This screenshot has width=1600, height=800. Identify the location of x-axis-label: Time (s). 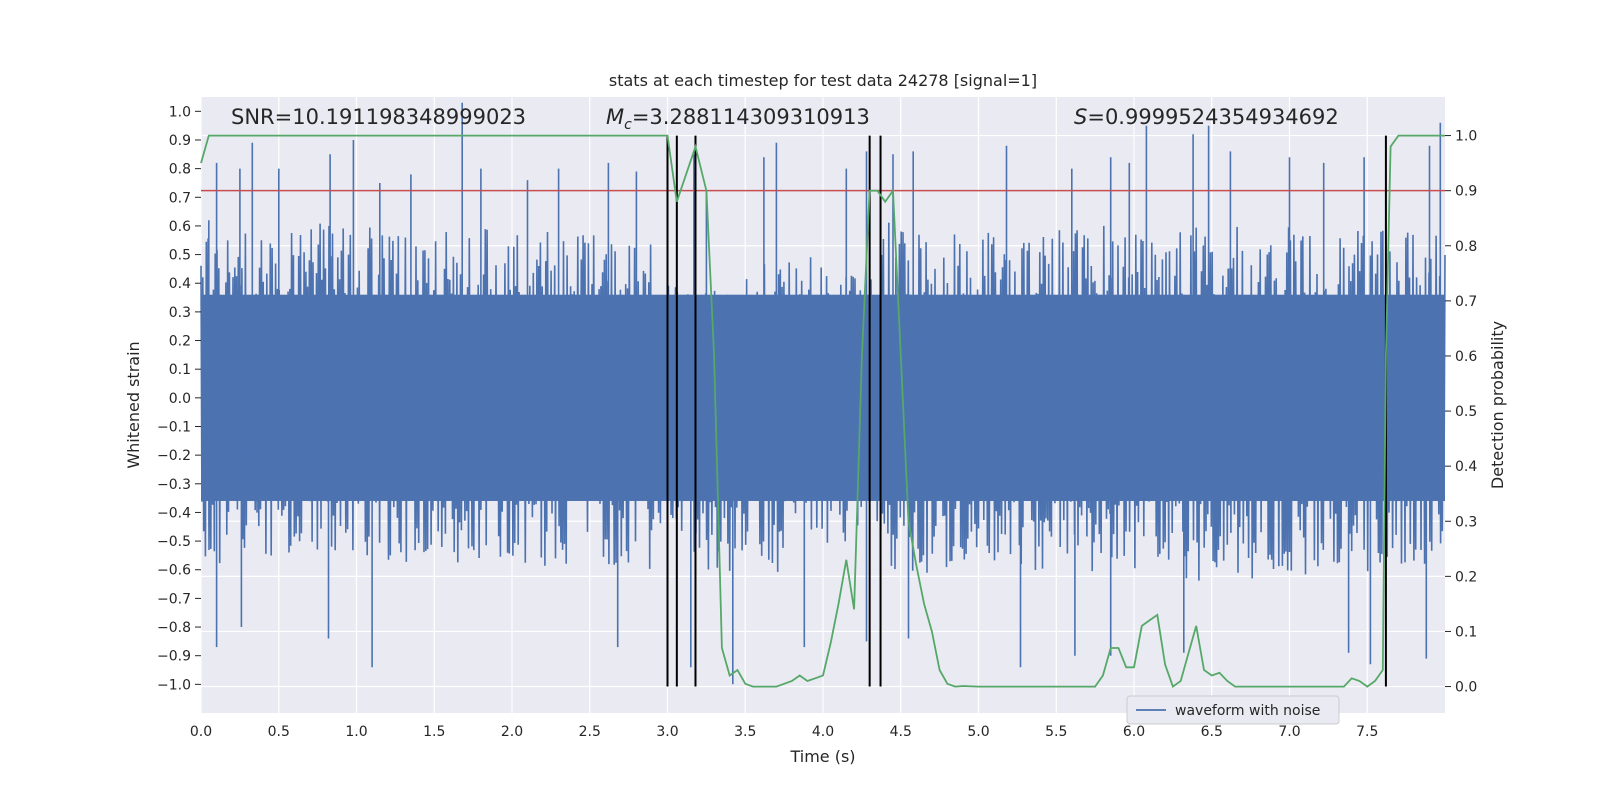
(822, 756).